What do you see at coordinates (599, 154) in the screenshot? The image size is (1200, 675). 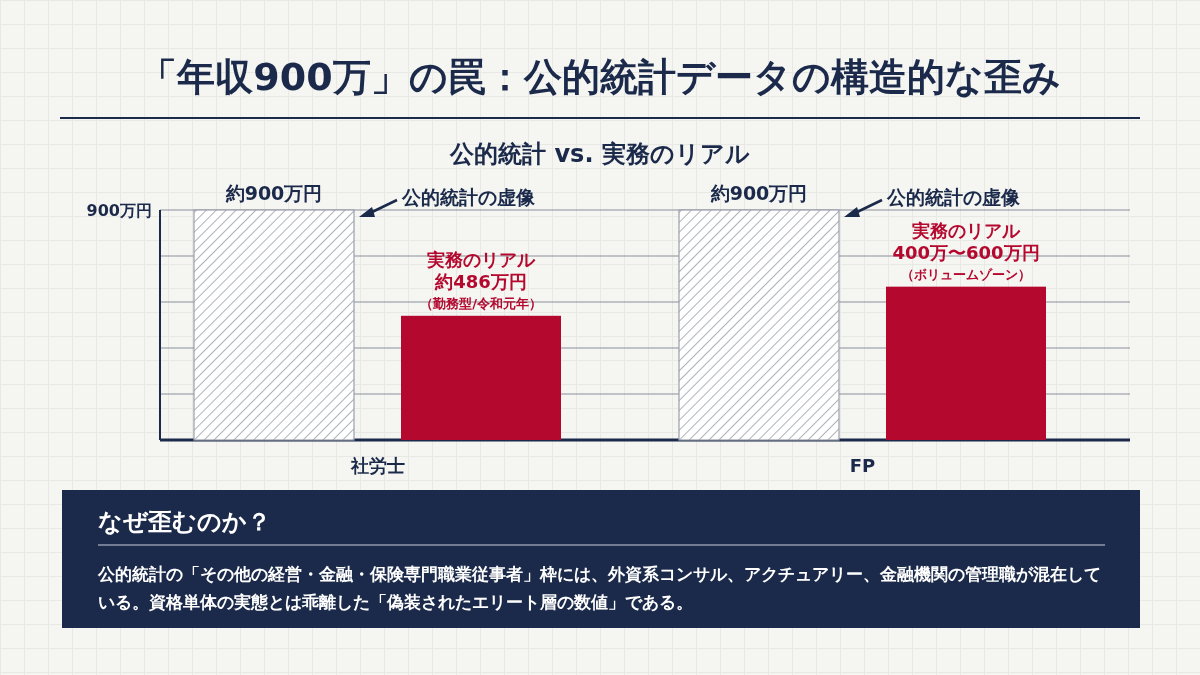 I see `chart-subtitle: 公的統計 vs. 実務のリアル` at bounding box center [599, 154].